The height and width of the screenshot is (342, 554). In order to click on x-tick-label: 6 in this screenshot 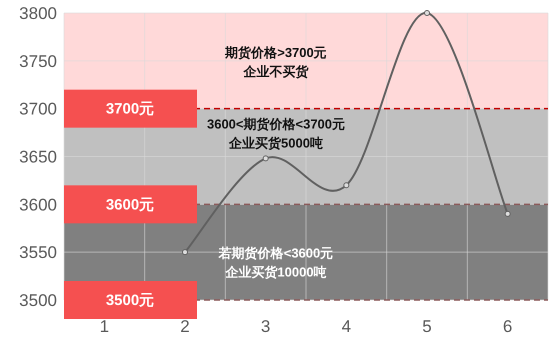, I will do `click(507, 326)`.